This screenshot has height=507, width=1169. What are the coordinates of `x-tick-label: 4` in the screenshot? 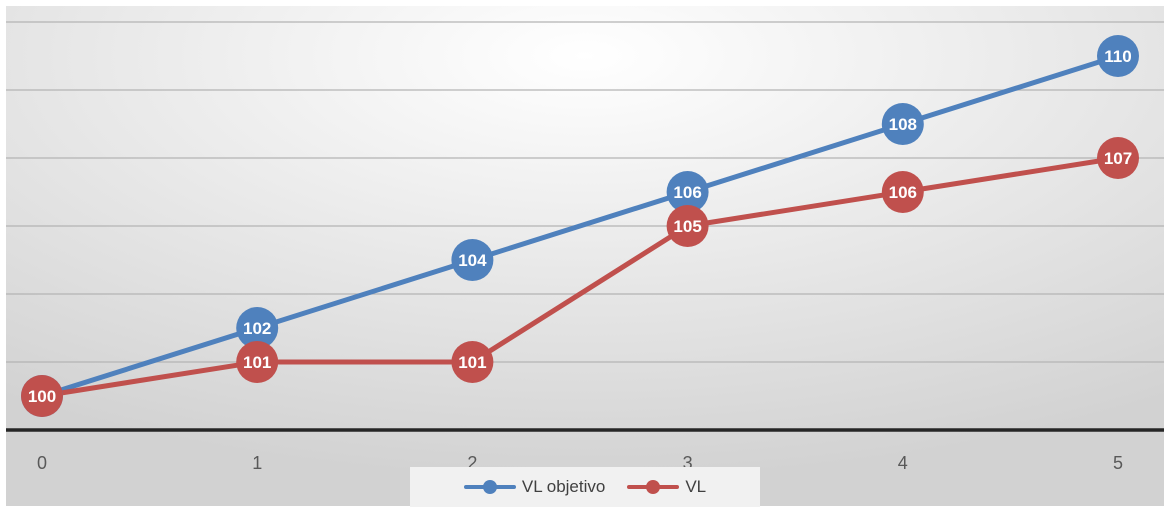 It's located at (903, 463).